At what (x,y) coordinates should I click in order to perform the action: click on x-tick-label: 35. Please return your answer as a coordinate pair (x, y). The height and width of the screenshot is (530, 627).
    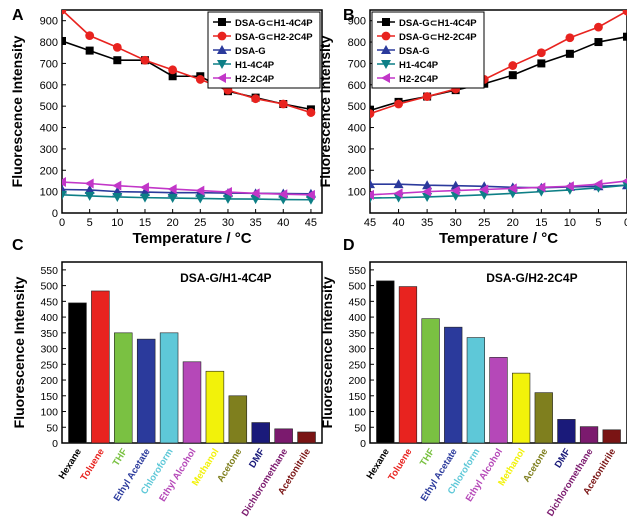
    Looking at the image, I should click on (255, 223).